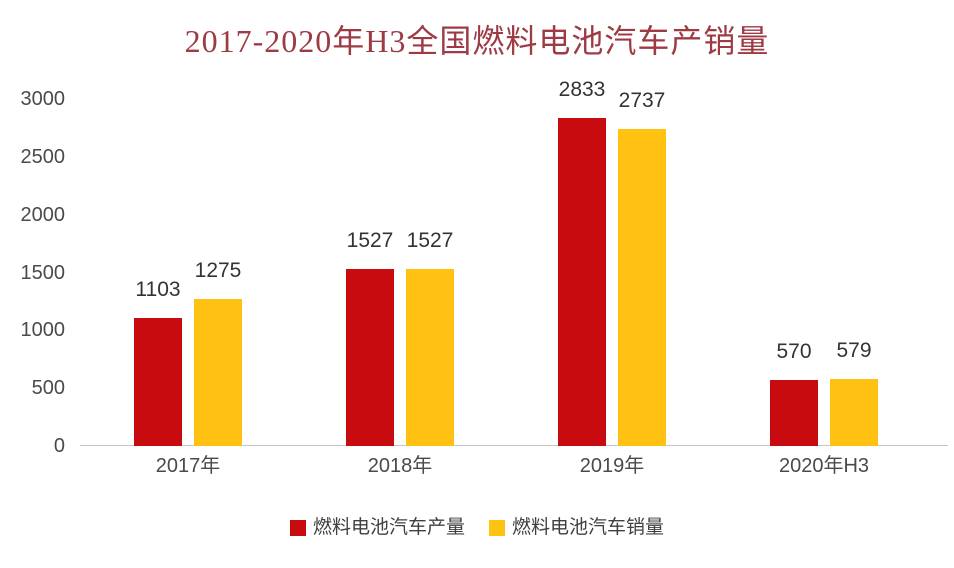  I want to click on value-label: 2833, so click(582, 90).